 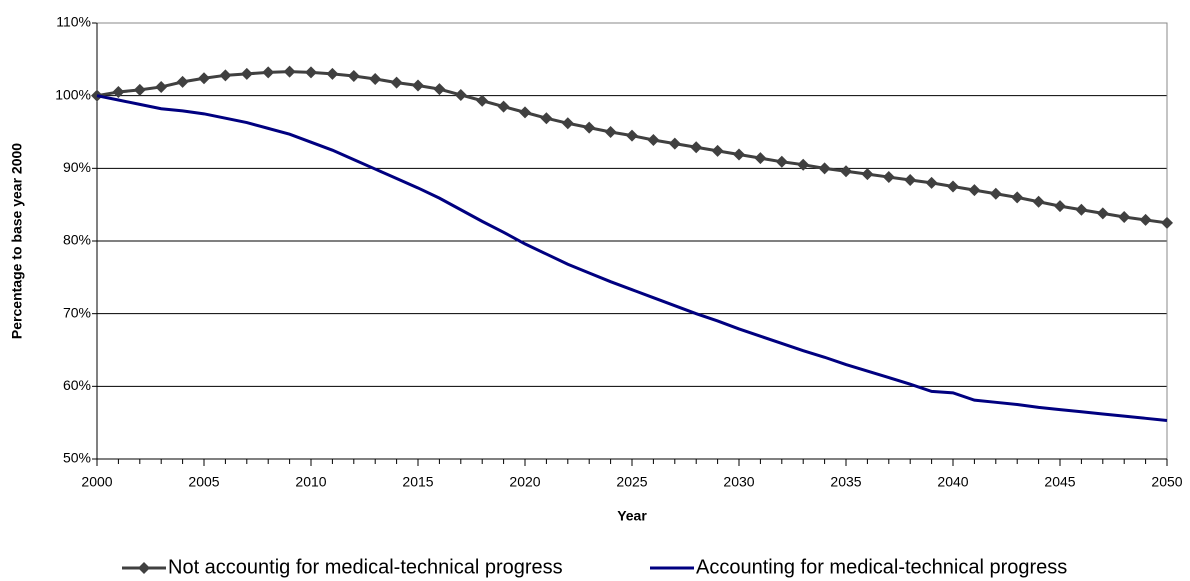 What do you see at coordinates (524, 482) in the screenshot?
I see `x-tick-label: 2020` at bounding box center [524, 482].